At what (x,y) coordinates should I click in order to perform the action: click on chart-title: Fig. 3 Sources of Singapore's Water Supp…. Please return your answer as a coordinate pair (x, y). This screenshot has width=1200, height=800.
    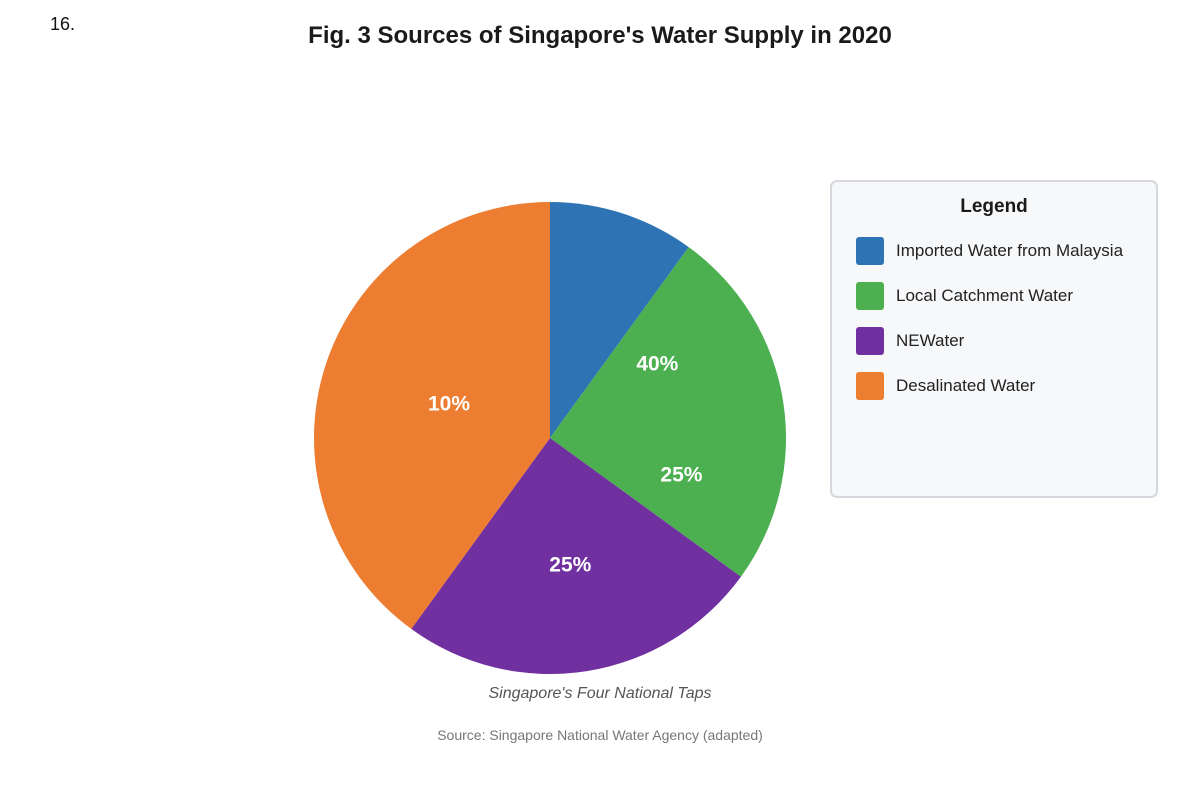
    Looking at the image, I should click on (600, 35).